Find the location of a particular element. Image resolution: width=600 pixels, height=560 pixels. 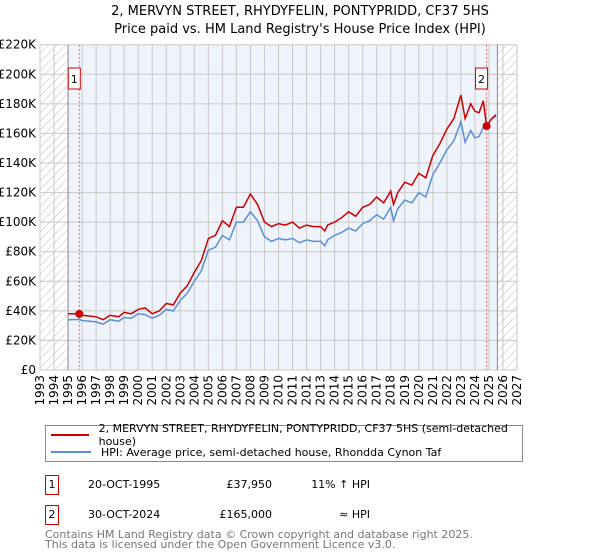

y-tick-label: £140K is located at coordinates (18, 163).